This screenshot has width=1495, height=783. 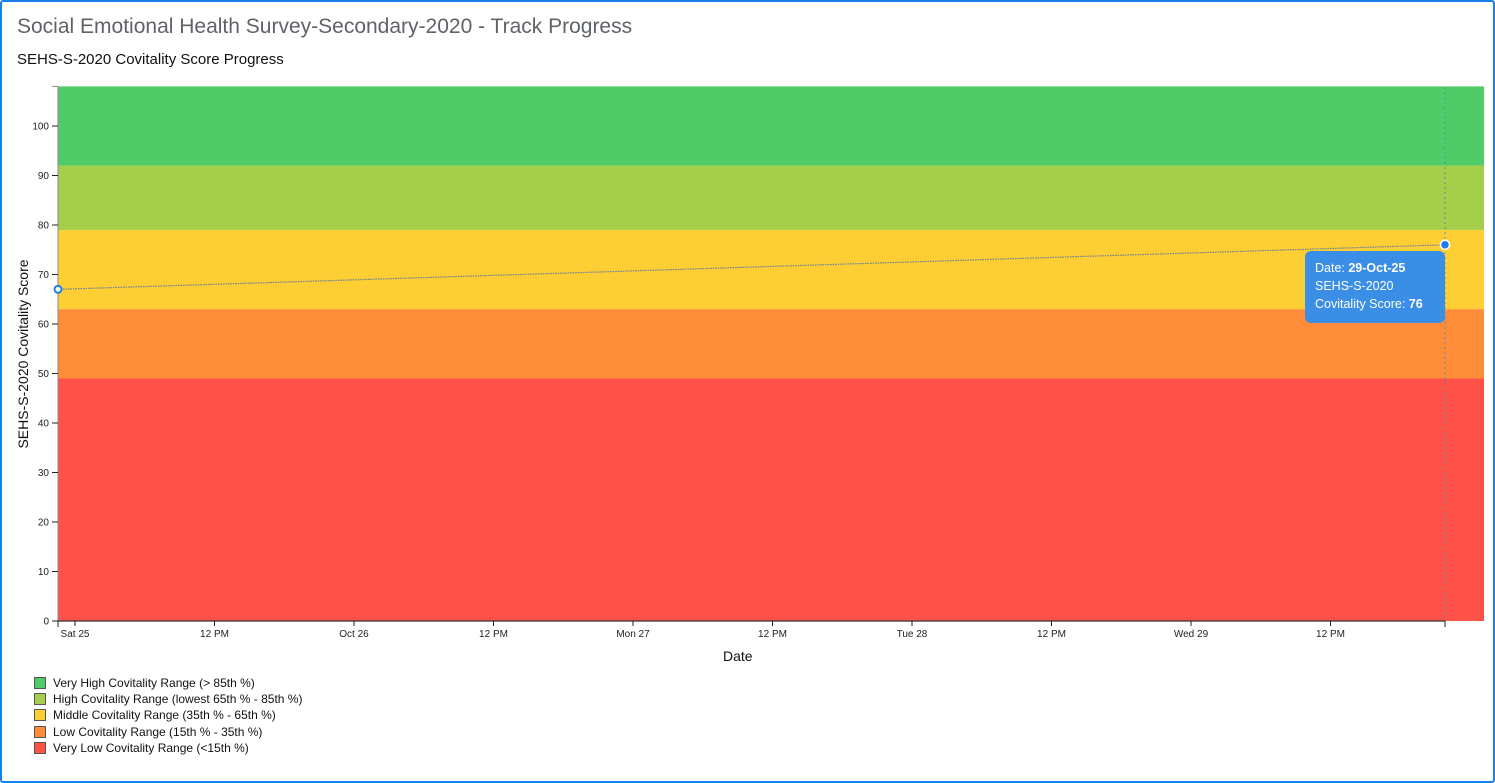 What do you see at coordinates (1415, 304) in the screenshot?
I see `tooltip-score: 76` at bounding box center [1415, 304].